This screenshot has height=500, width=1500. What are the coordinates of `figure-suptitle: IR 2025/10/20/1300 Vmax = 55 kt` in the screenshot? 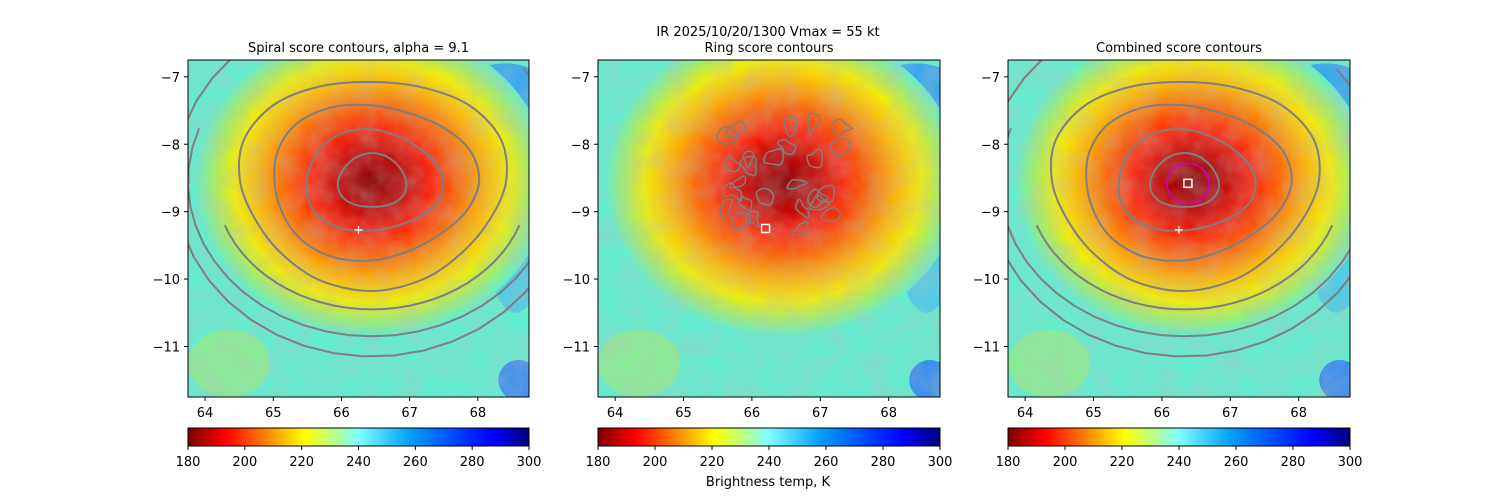 It's located at (767, 32).